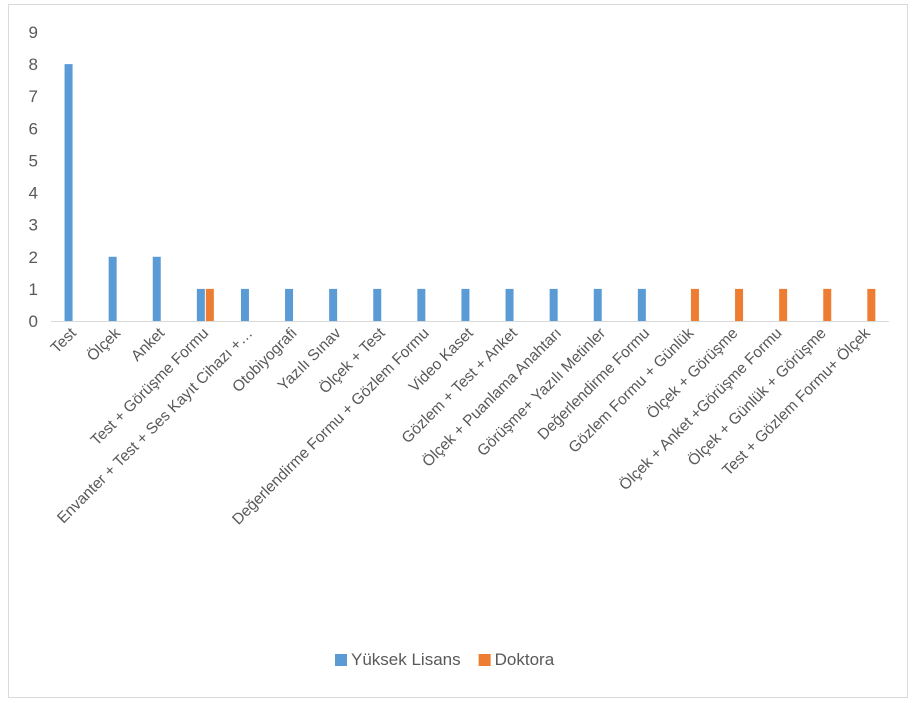  Describe the element at coordinates (33, 160) in the screenshot. I see `y-tick-label: 5` at that location.